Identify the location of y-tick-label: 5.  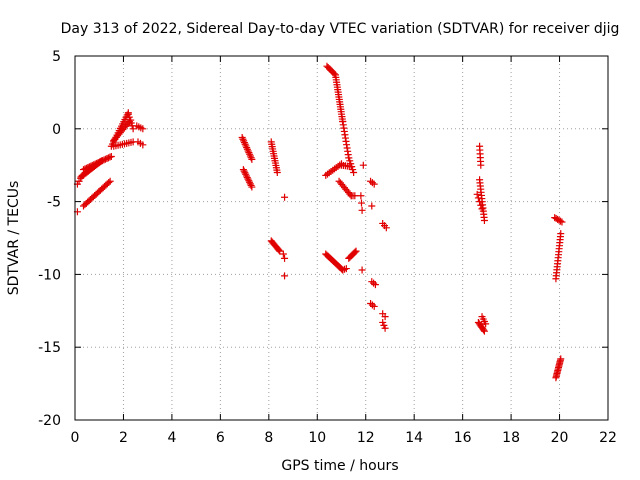
(56, 57).